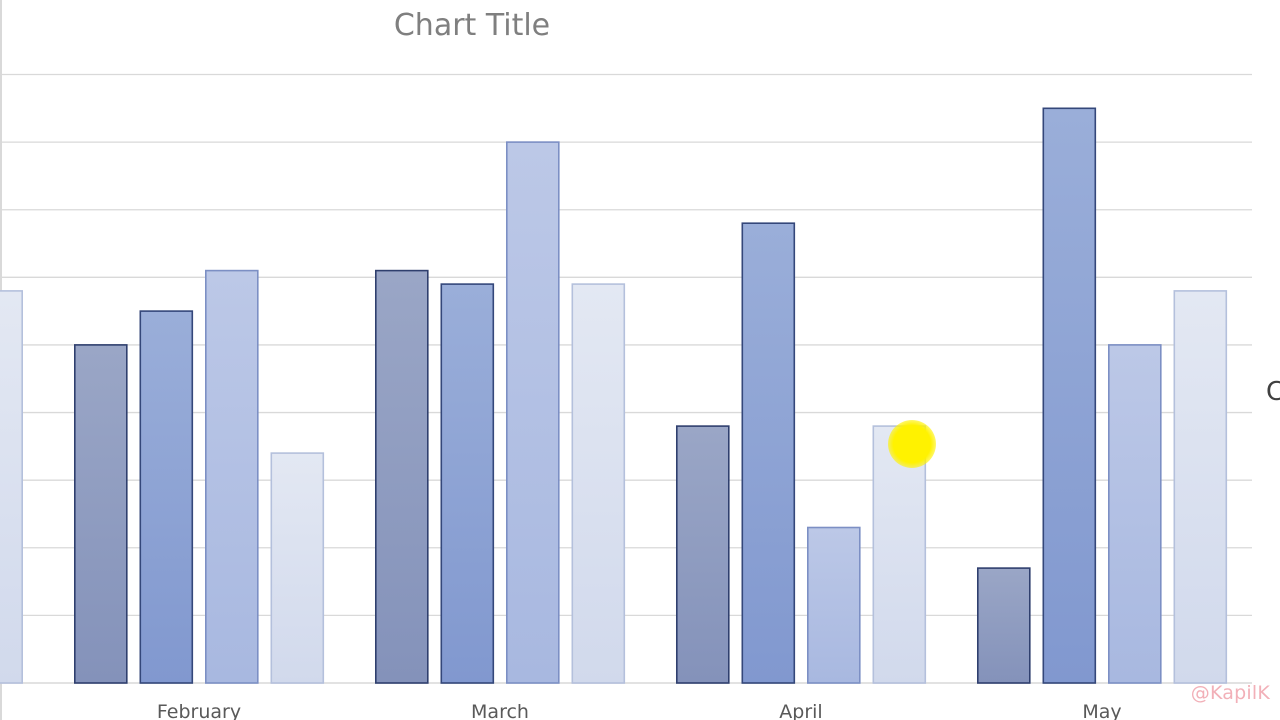 The width and height of the screenshot is (1280, 720). I want to click on category-label-march: March, so click(500, 710).